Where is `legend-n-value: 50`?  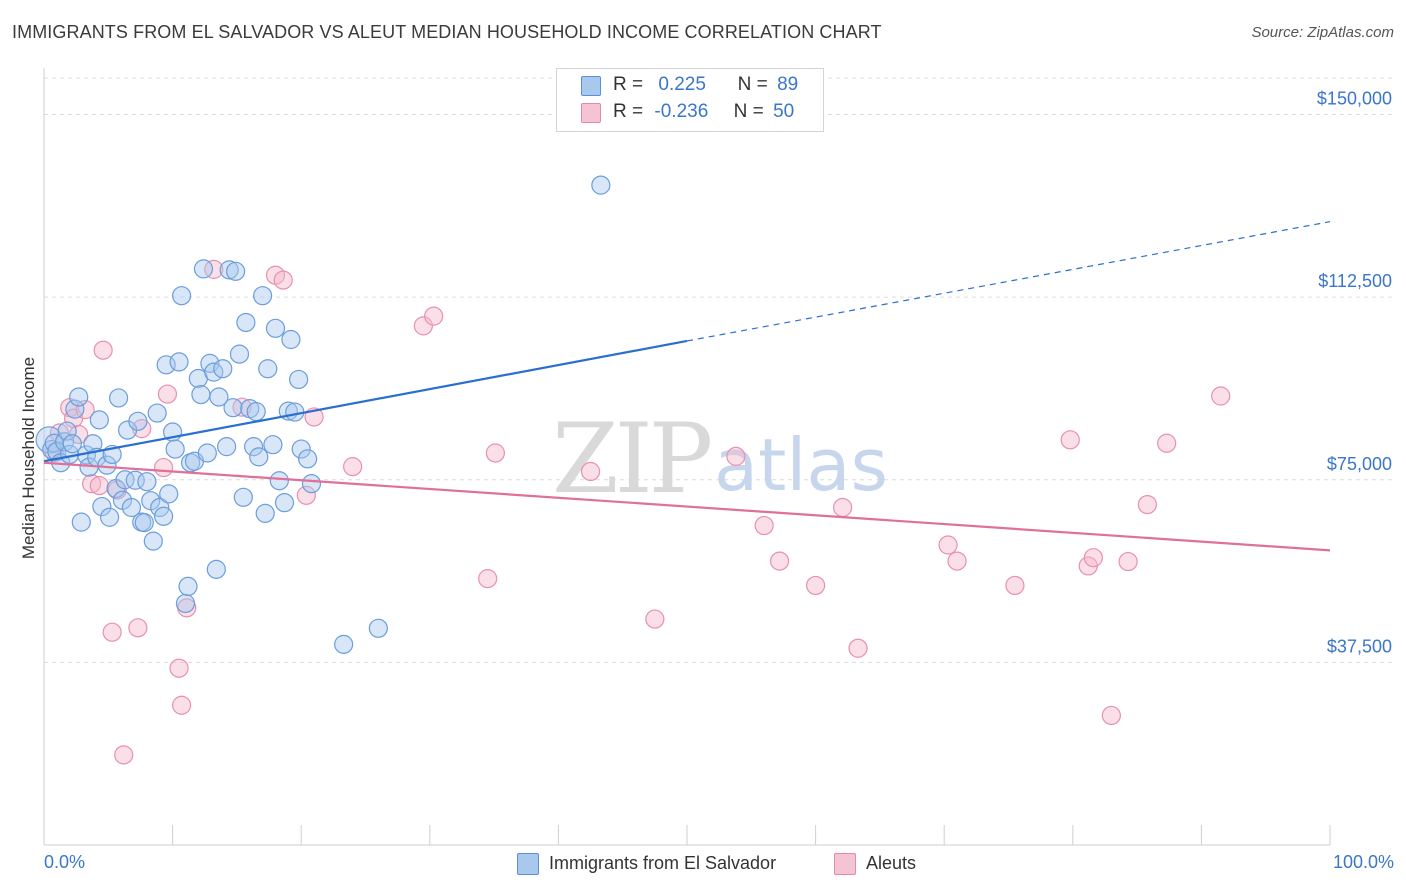 legend-n-value: 50 is located at coordinates (784, 111).